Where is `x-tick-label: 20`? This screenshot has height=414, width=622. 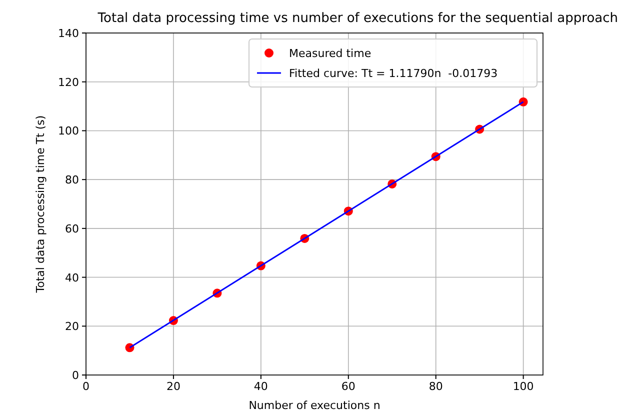 x-tick-label: 20 is located at coordinates (173, 386).